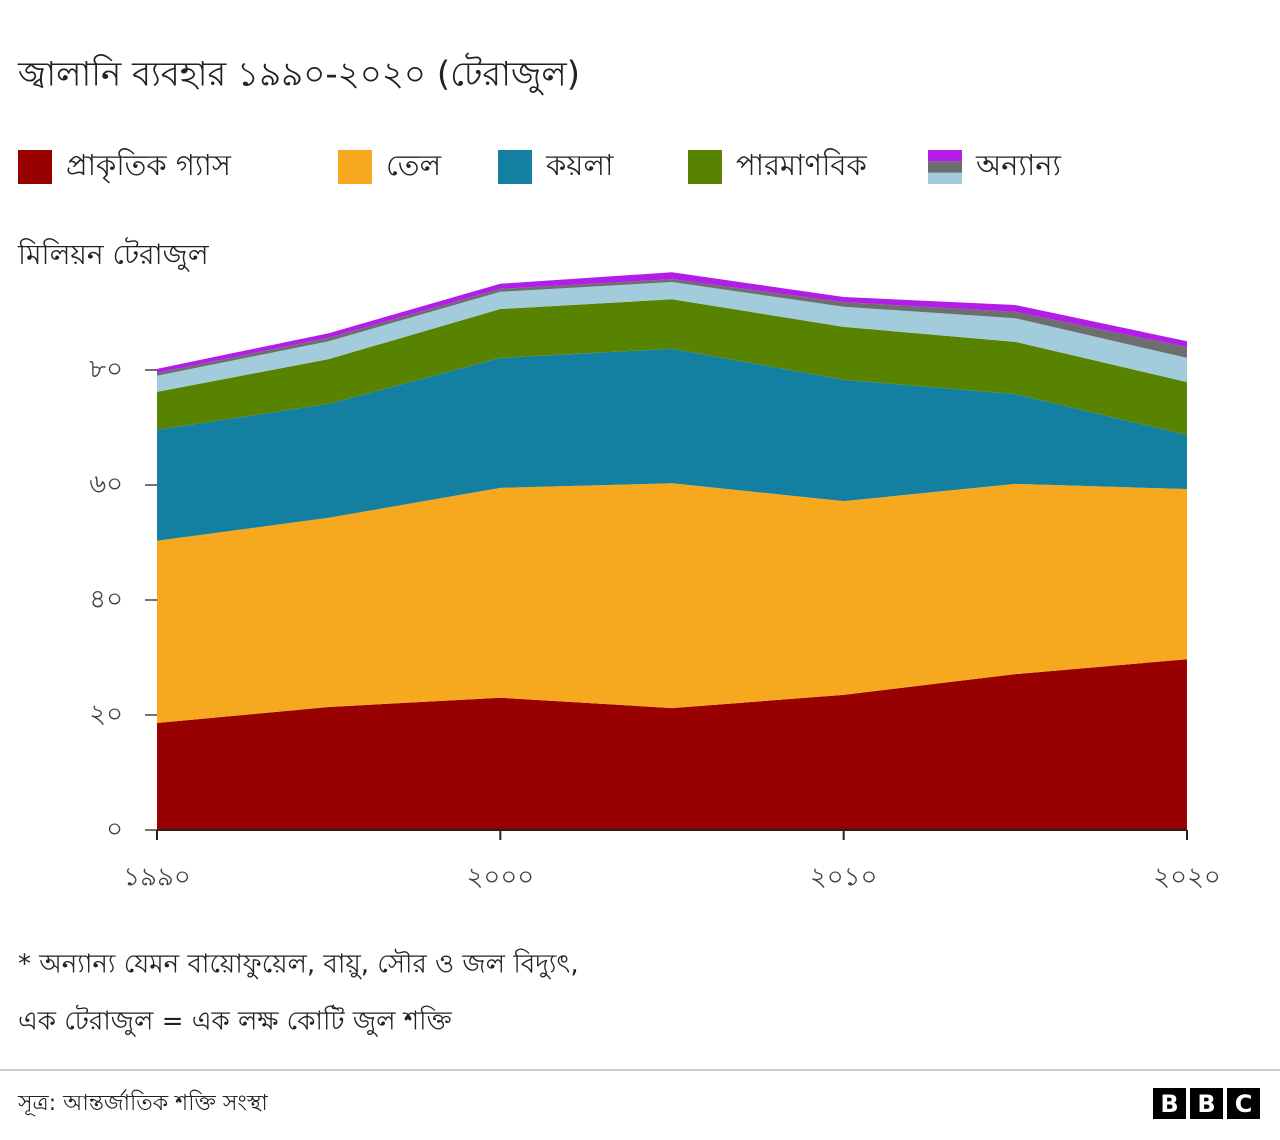 This screenshot has height=1140, width=1280. What do you see at coordinates (113, 254) in the screenshot?
I see `y-axis-label: মিলিয়ন টেরাজুল` at bounding box center [113, 254].